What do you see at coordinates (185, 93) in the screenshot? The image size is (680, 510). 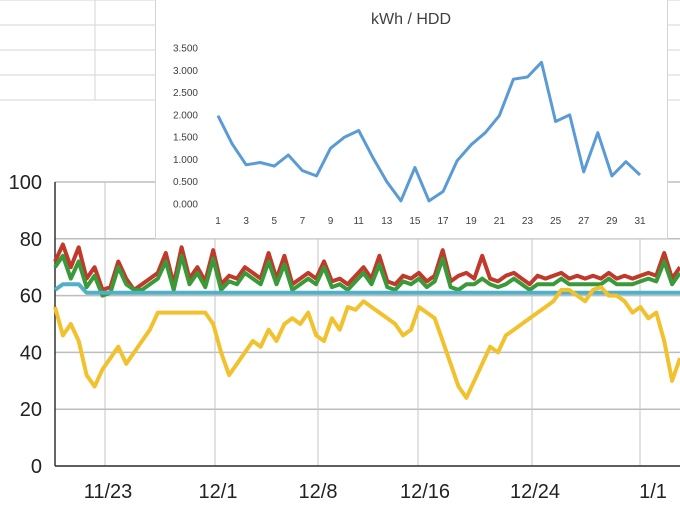 I see `inset-y-tick-label: 2.500` at bounding box center [185, 93].